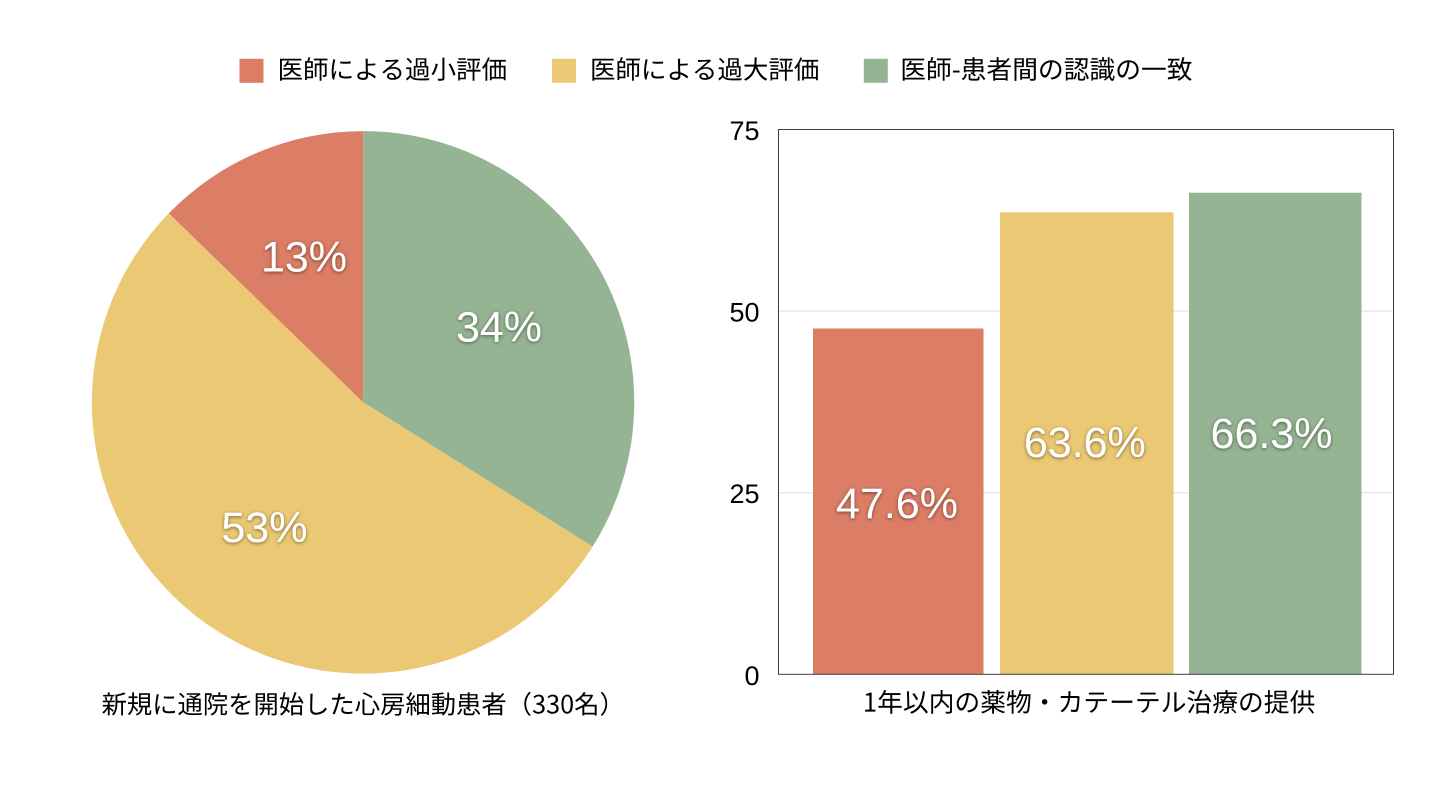  What do you see at coordinates (1085, 443) in the screenshot?
I see `svg-text: 63.6%` at bounding box center [1085, 443].